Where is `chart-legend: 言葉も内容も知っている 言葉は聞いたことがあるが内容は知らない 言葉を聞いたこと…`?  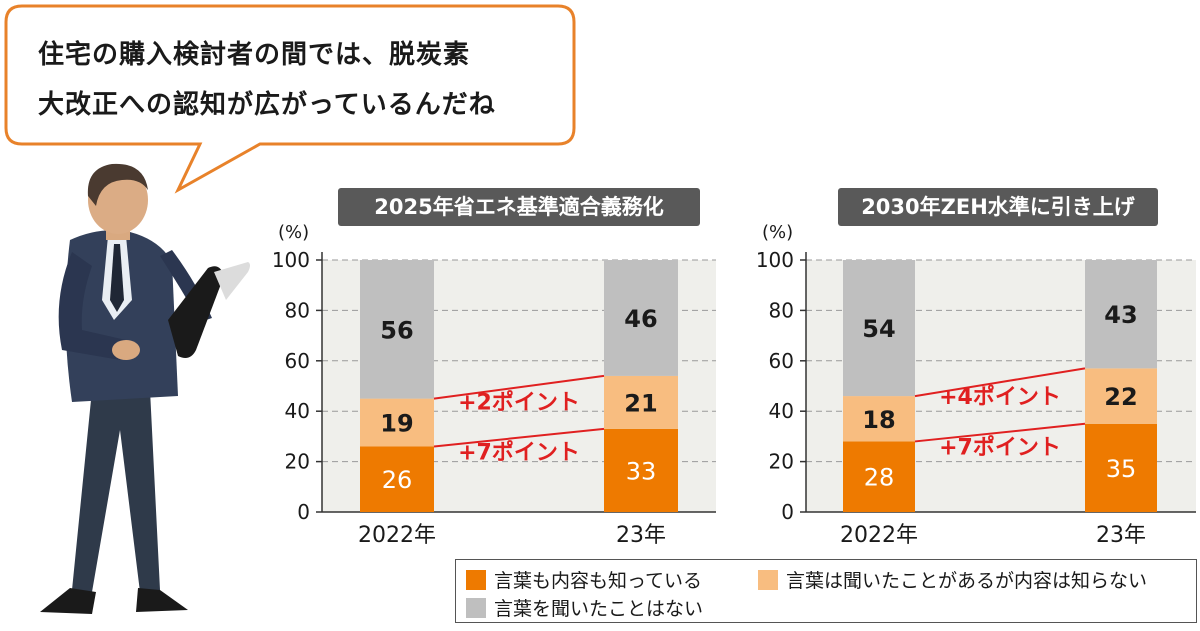
chart-legend: 言葉も内容も知っている 言葉は聞いたことがあるが内容は知らない 言葉を聞いたこと… is located at coordinates (826, 591).